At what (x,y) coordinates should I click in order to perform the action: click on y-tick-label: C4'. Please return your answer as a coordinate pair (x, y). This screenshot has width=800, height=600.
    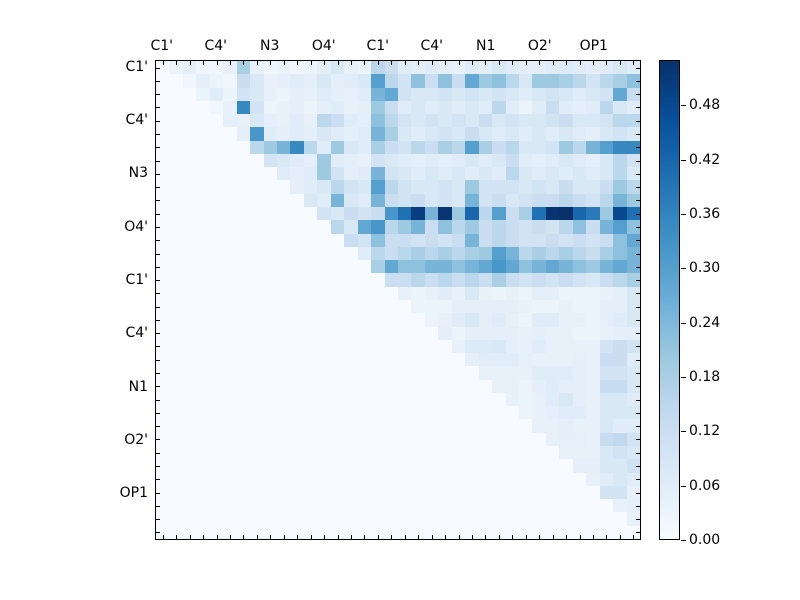
    Looking at the image, I should click on (136, 120).